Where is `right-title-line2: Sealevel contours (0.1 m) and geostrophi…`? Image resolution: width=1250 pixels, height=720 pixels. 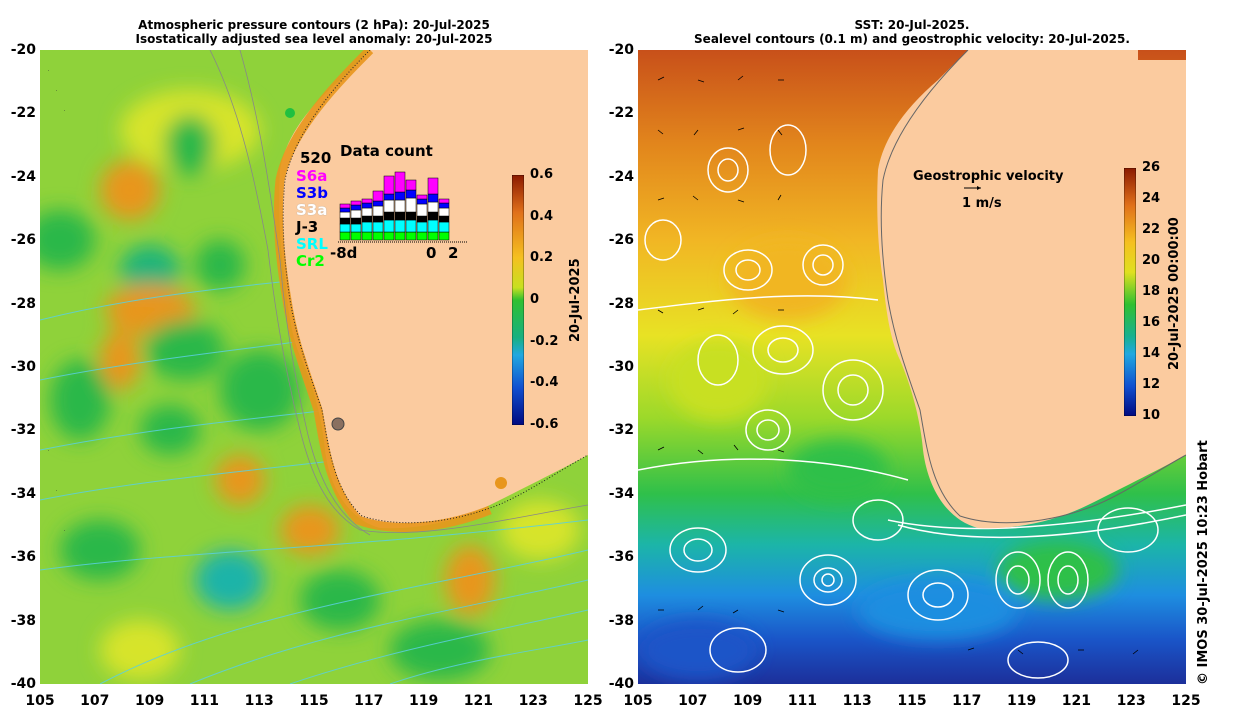 right-title-line2: Sealevel contours (0.1 m) and geostrophi… is located at coordinates (912, 39).